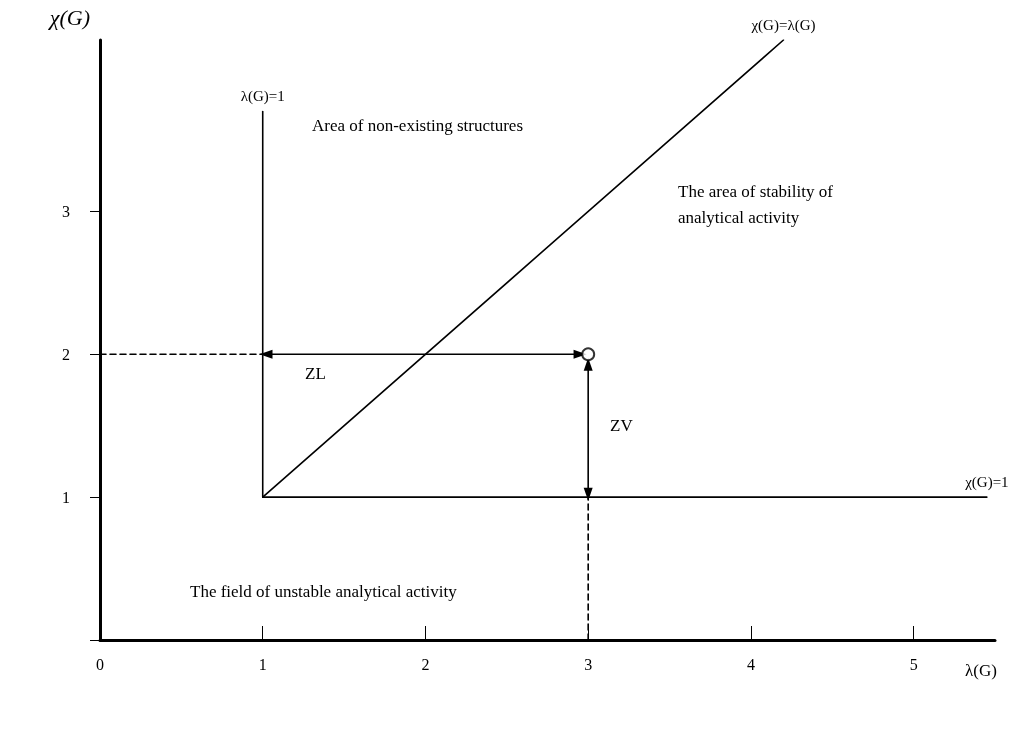 The height and width of the screenshot is (740, 1035). I want to click on y-tick-label: 2, so click(66, 354).